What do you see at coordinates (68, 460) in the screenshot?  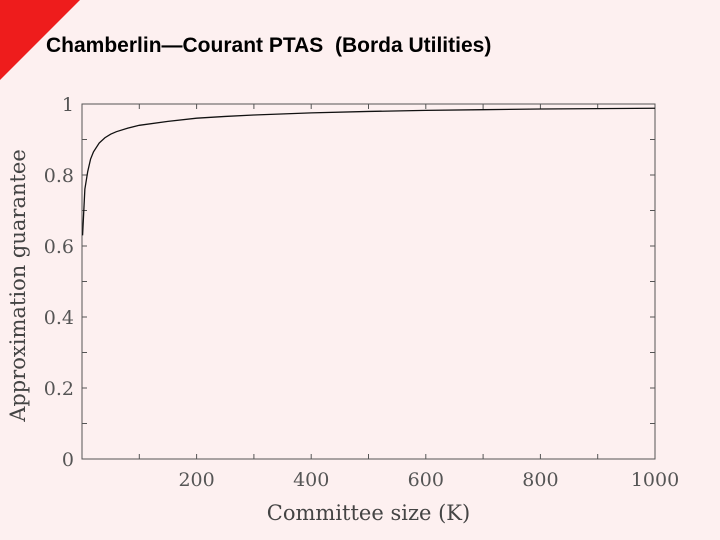 I see `y-tick-label: 0` at bounding box center [68, 460].